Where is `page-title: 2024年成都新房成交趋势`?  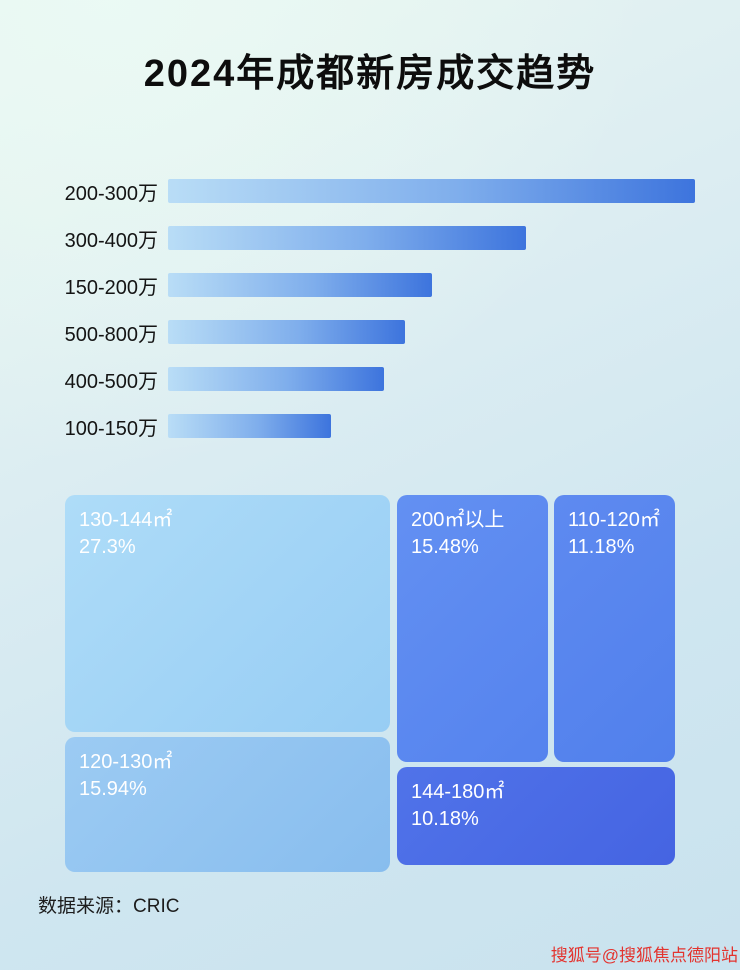
page-title: 2024年成都新房成交趋势 is located at coordinates (370, 74).